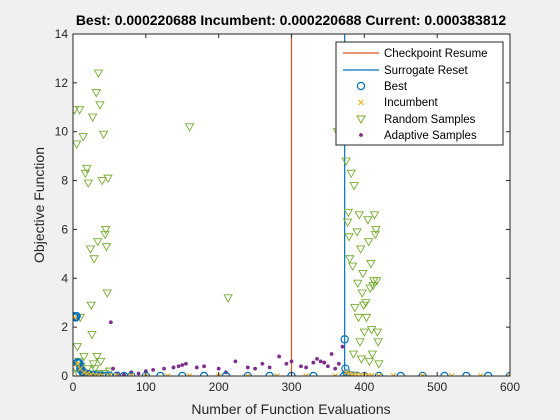 The height and width of the screenshot is (420, 560). I want to click on y-tick-label: 10, so click(62, 132).